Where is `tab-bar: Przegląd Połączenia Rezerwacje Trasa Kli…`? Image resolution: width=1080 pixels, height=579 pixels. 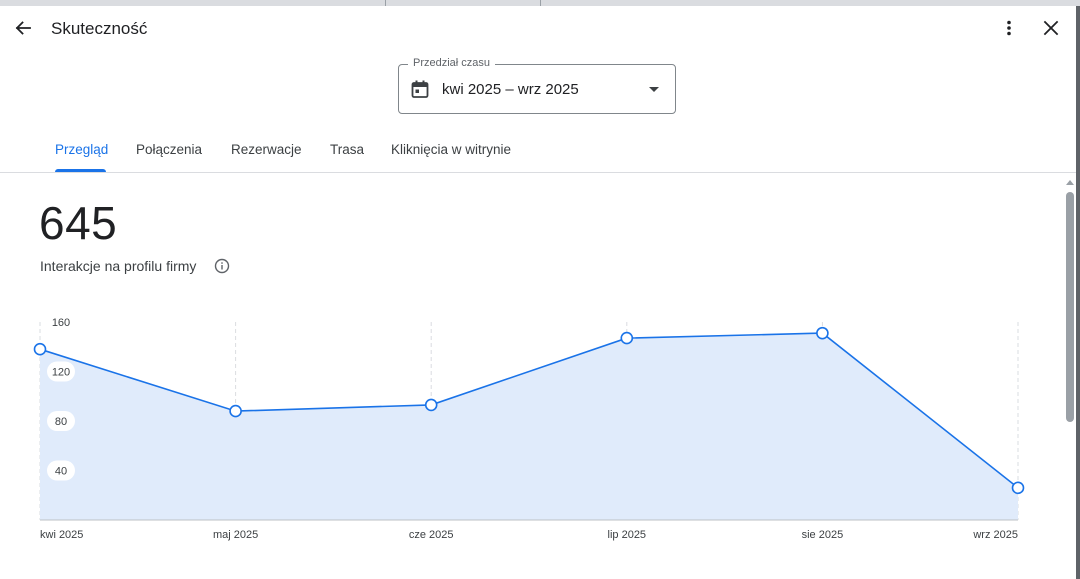 tab-bar: Przegląd Połączenia Rezerwacje Trasa Kli… is located at coordinates (538, 154).